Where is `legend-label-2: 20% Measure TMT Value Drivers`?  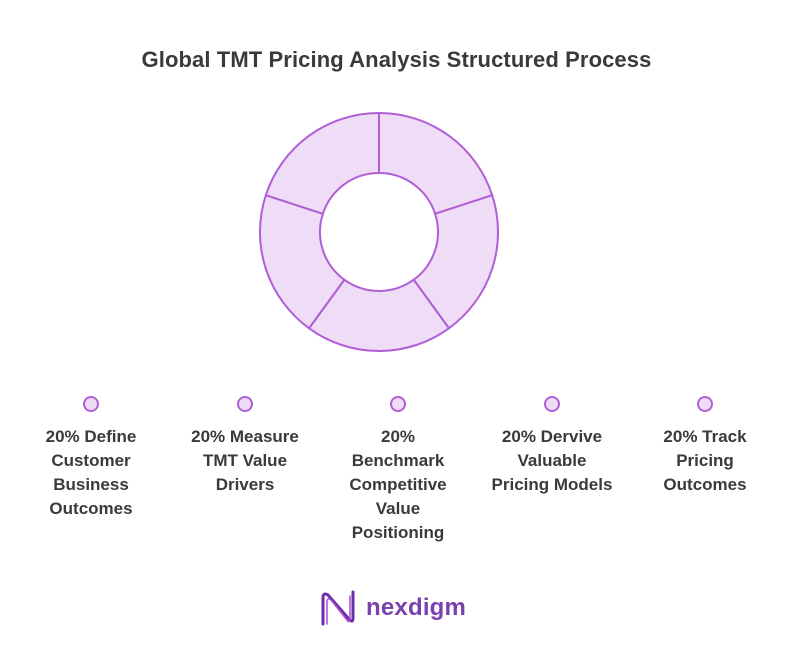 legend-label-2: 20% Measure TMT Value Drivers is located at coordinates (245, 460).